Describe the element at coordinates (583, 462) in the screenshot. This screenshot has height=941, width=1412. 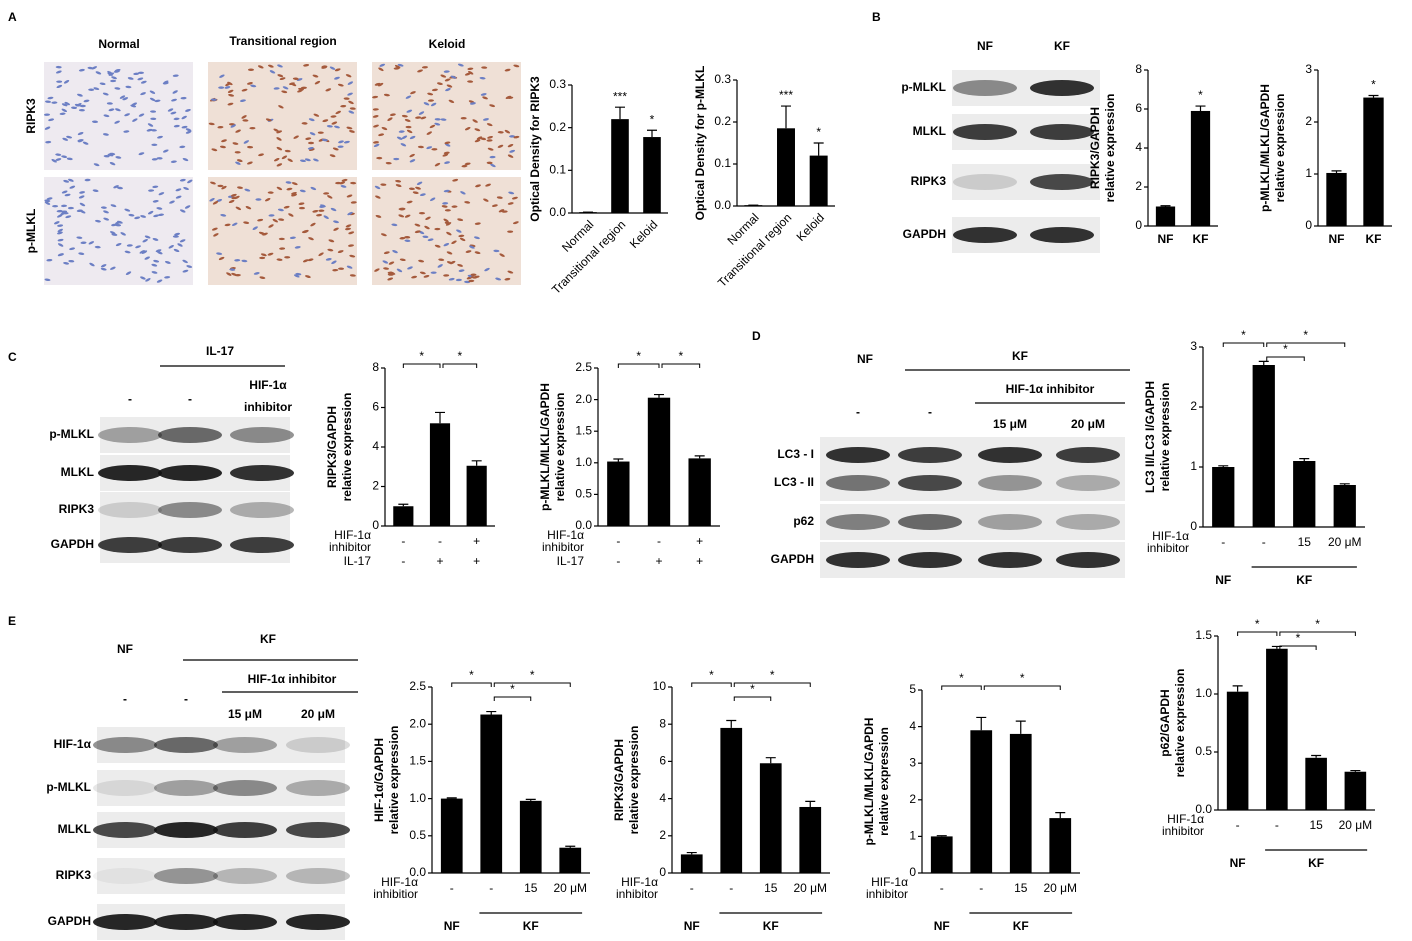
I see `y-tick-label: 1.0` at that location.